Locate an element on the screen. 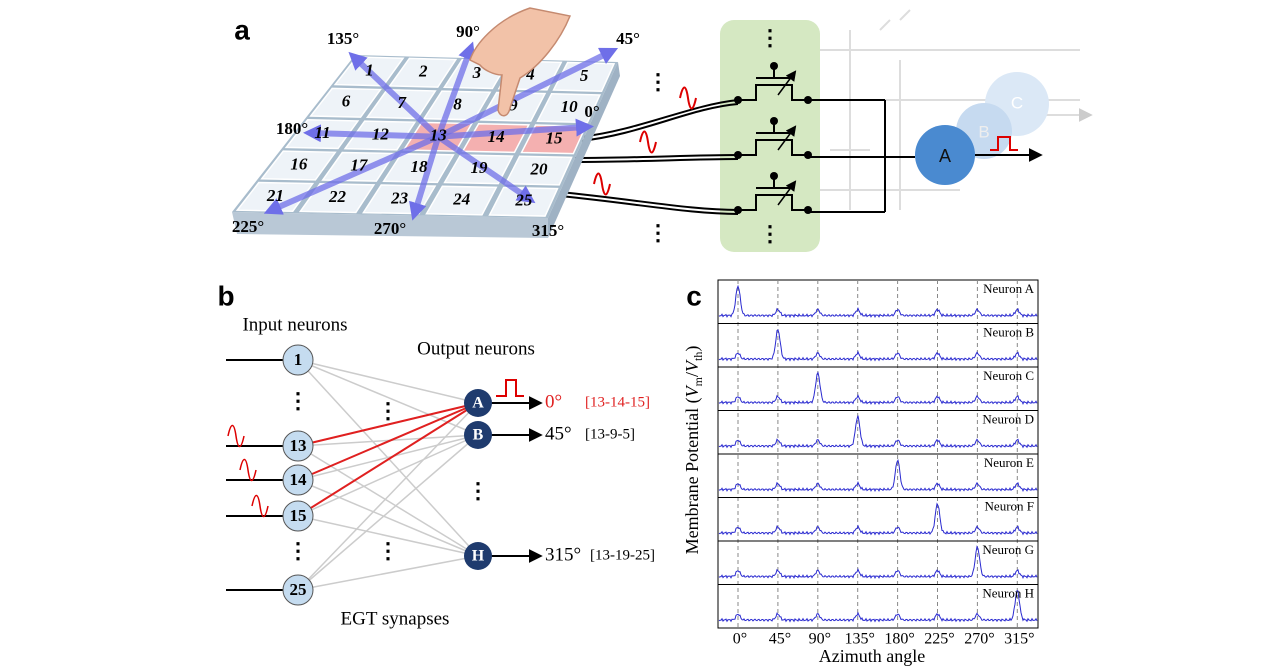  output-angle: 0° is located at coordinates (553, 401).